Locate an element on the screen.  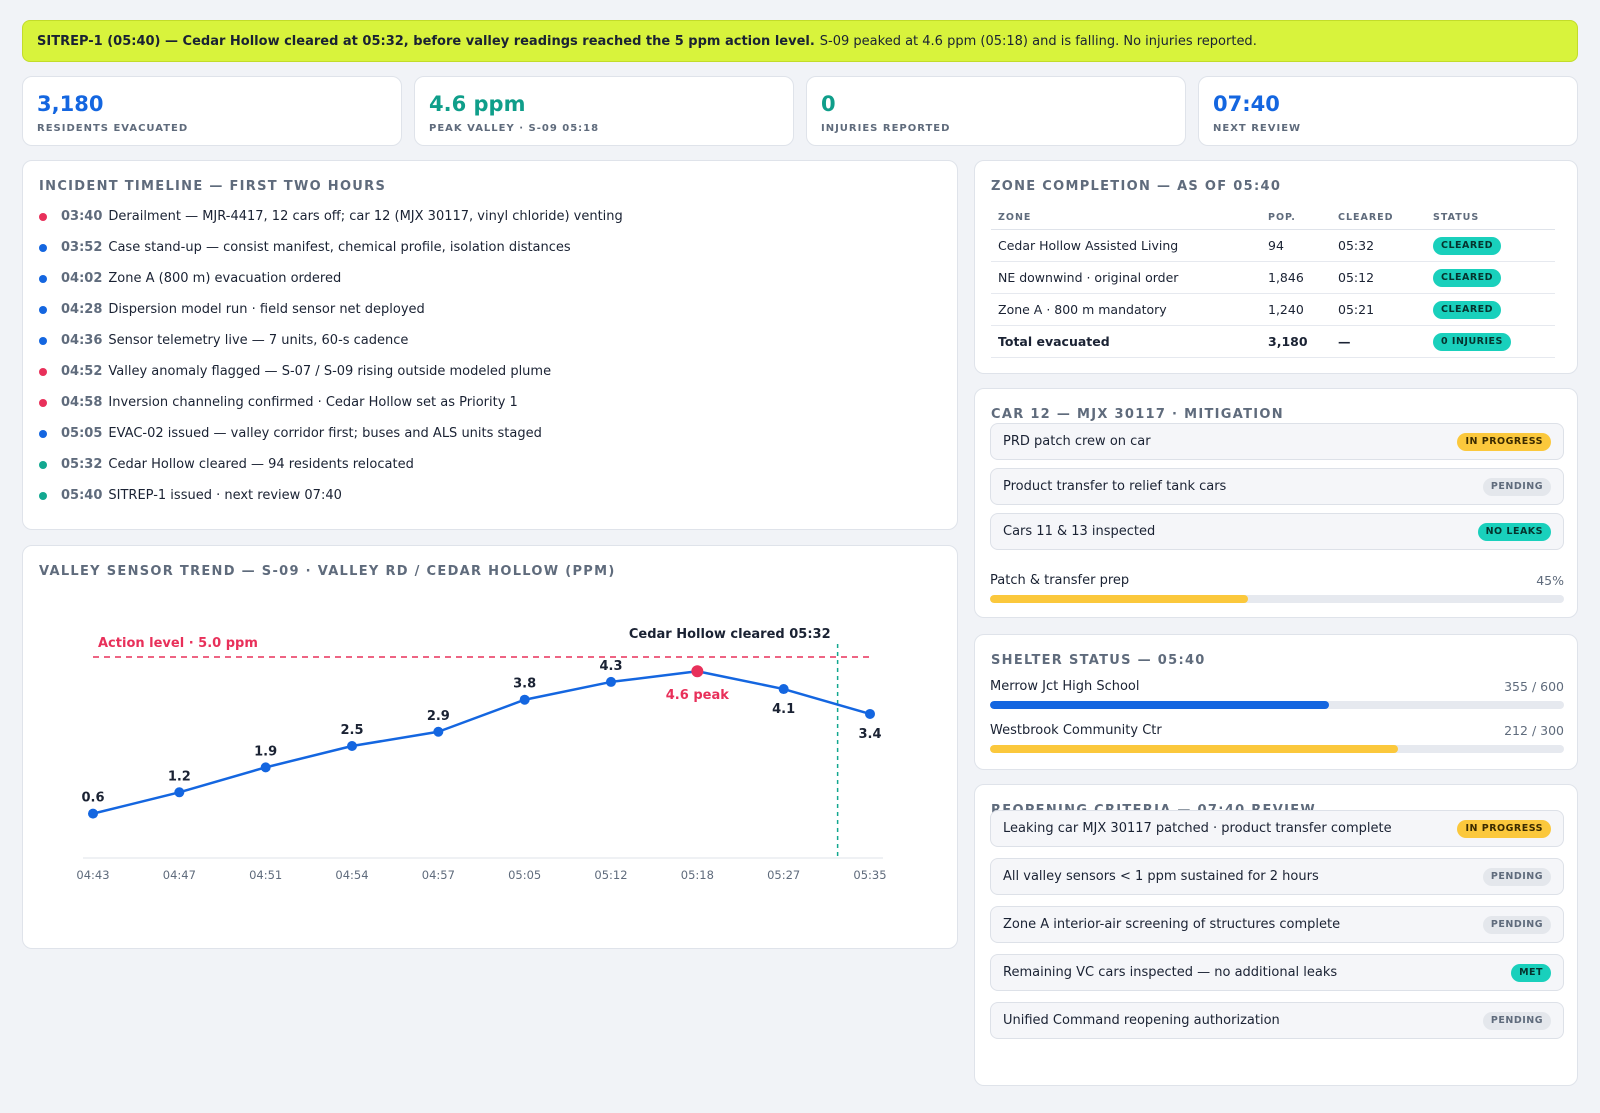
timeline-time: 03:40 is located at coordinates (82, 216).